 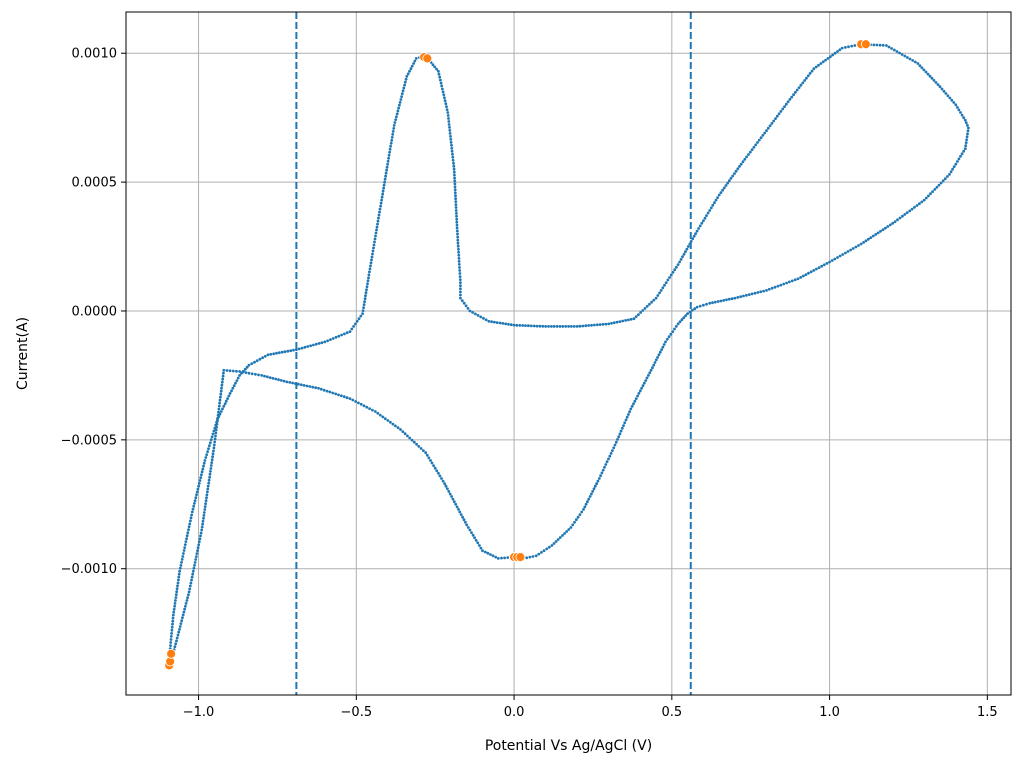 I want to click on peak-marker, so click(x=171, y=653).